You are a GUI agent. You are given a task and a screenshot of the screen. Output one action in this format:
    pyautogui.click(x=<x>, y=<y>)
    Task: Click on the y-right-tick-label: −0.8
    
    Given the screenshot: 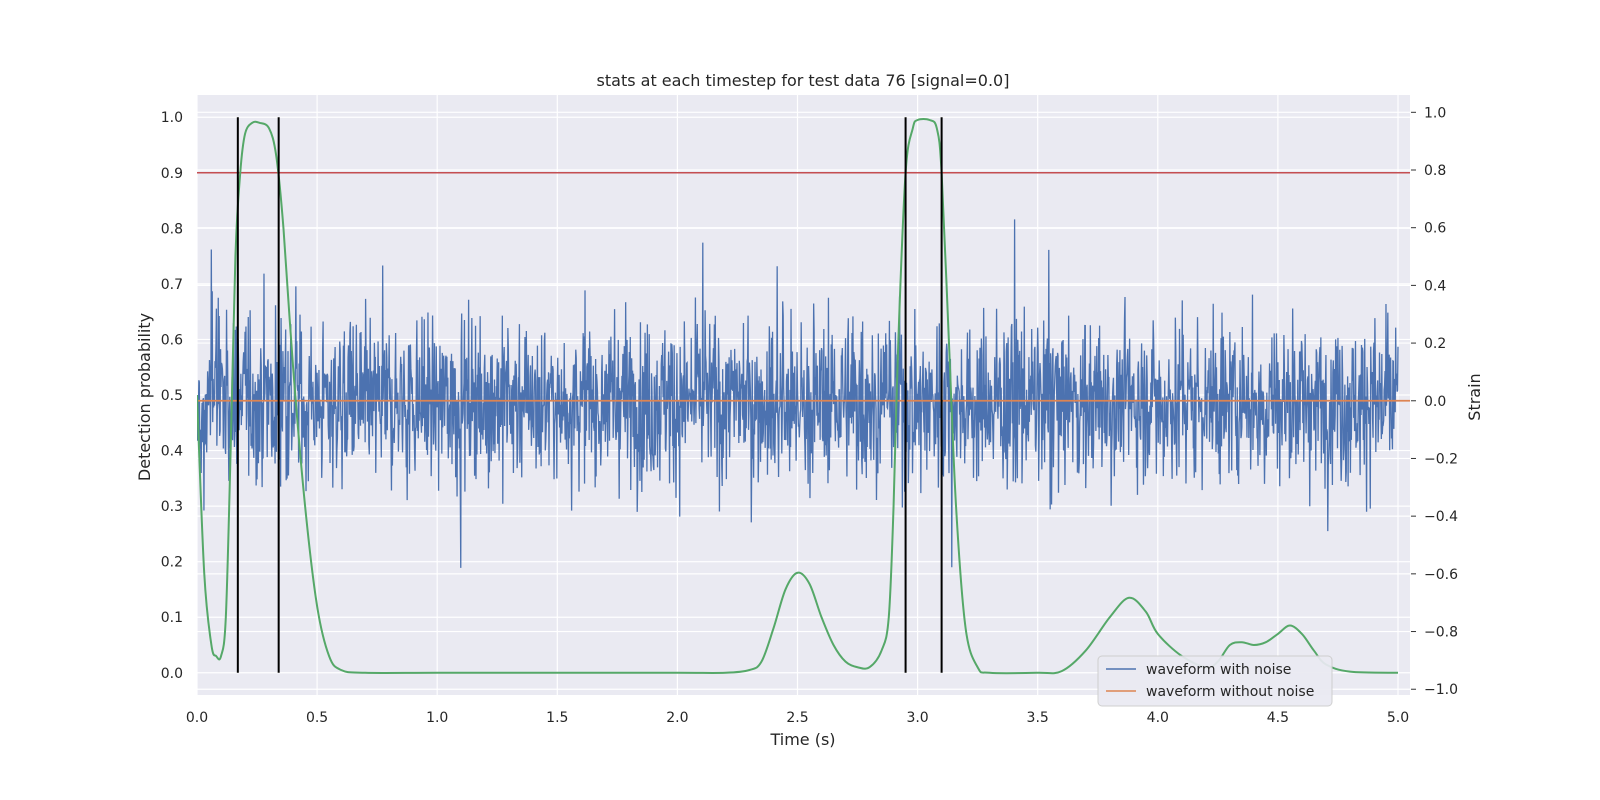 What is the action you would take?
    pyautogui.click(x=1441, y=633)
    